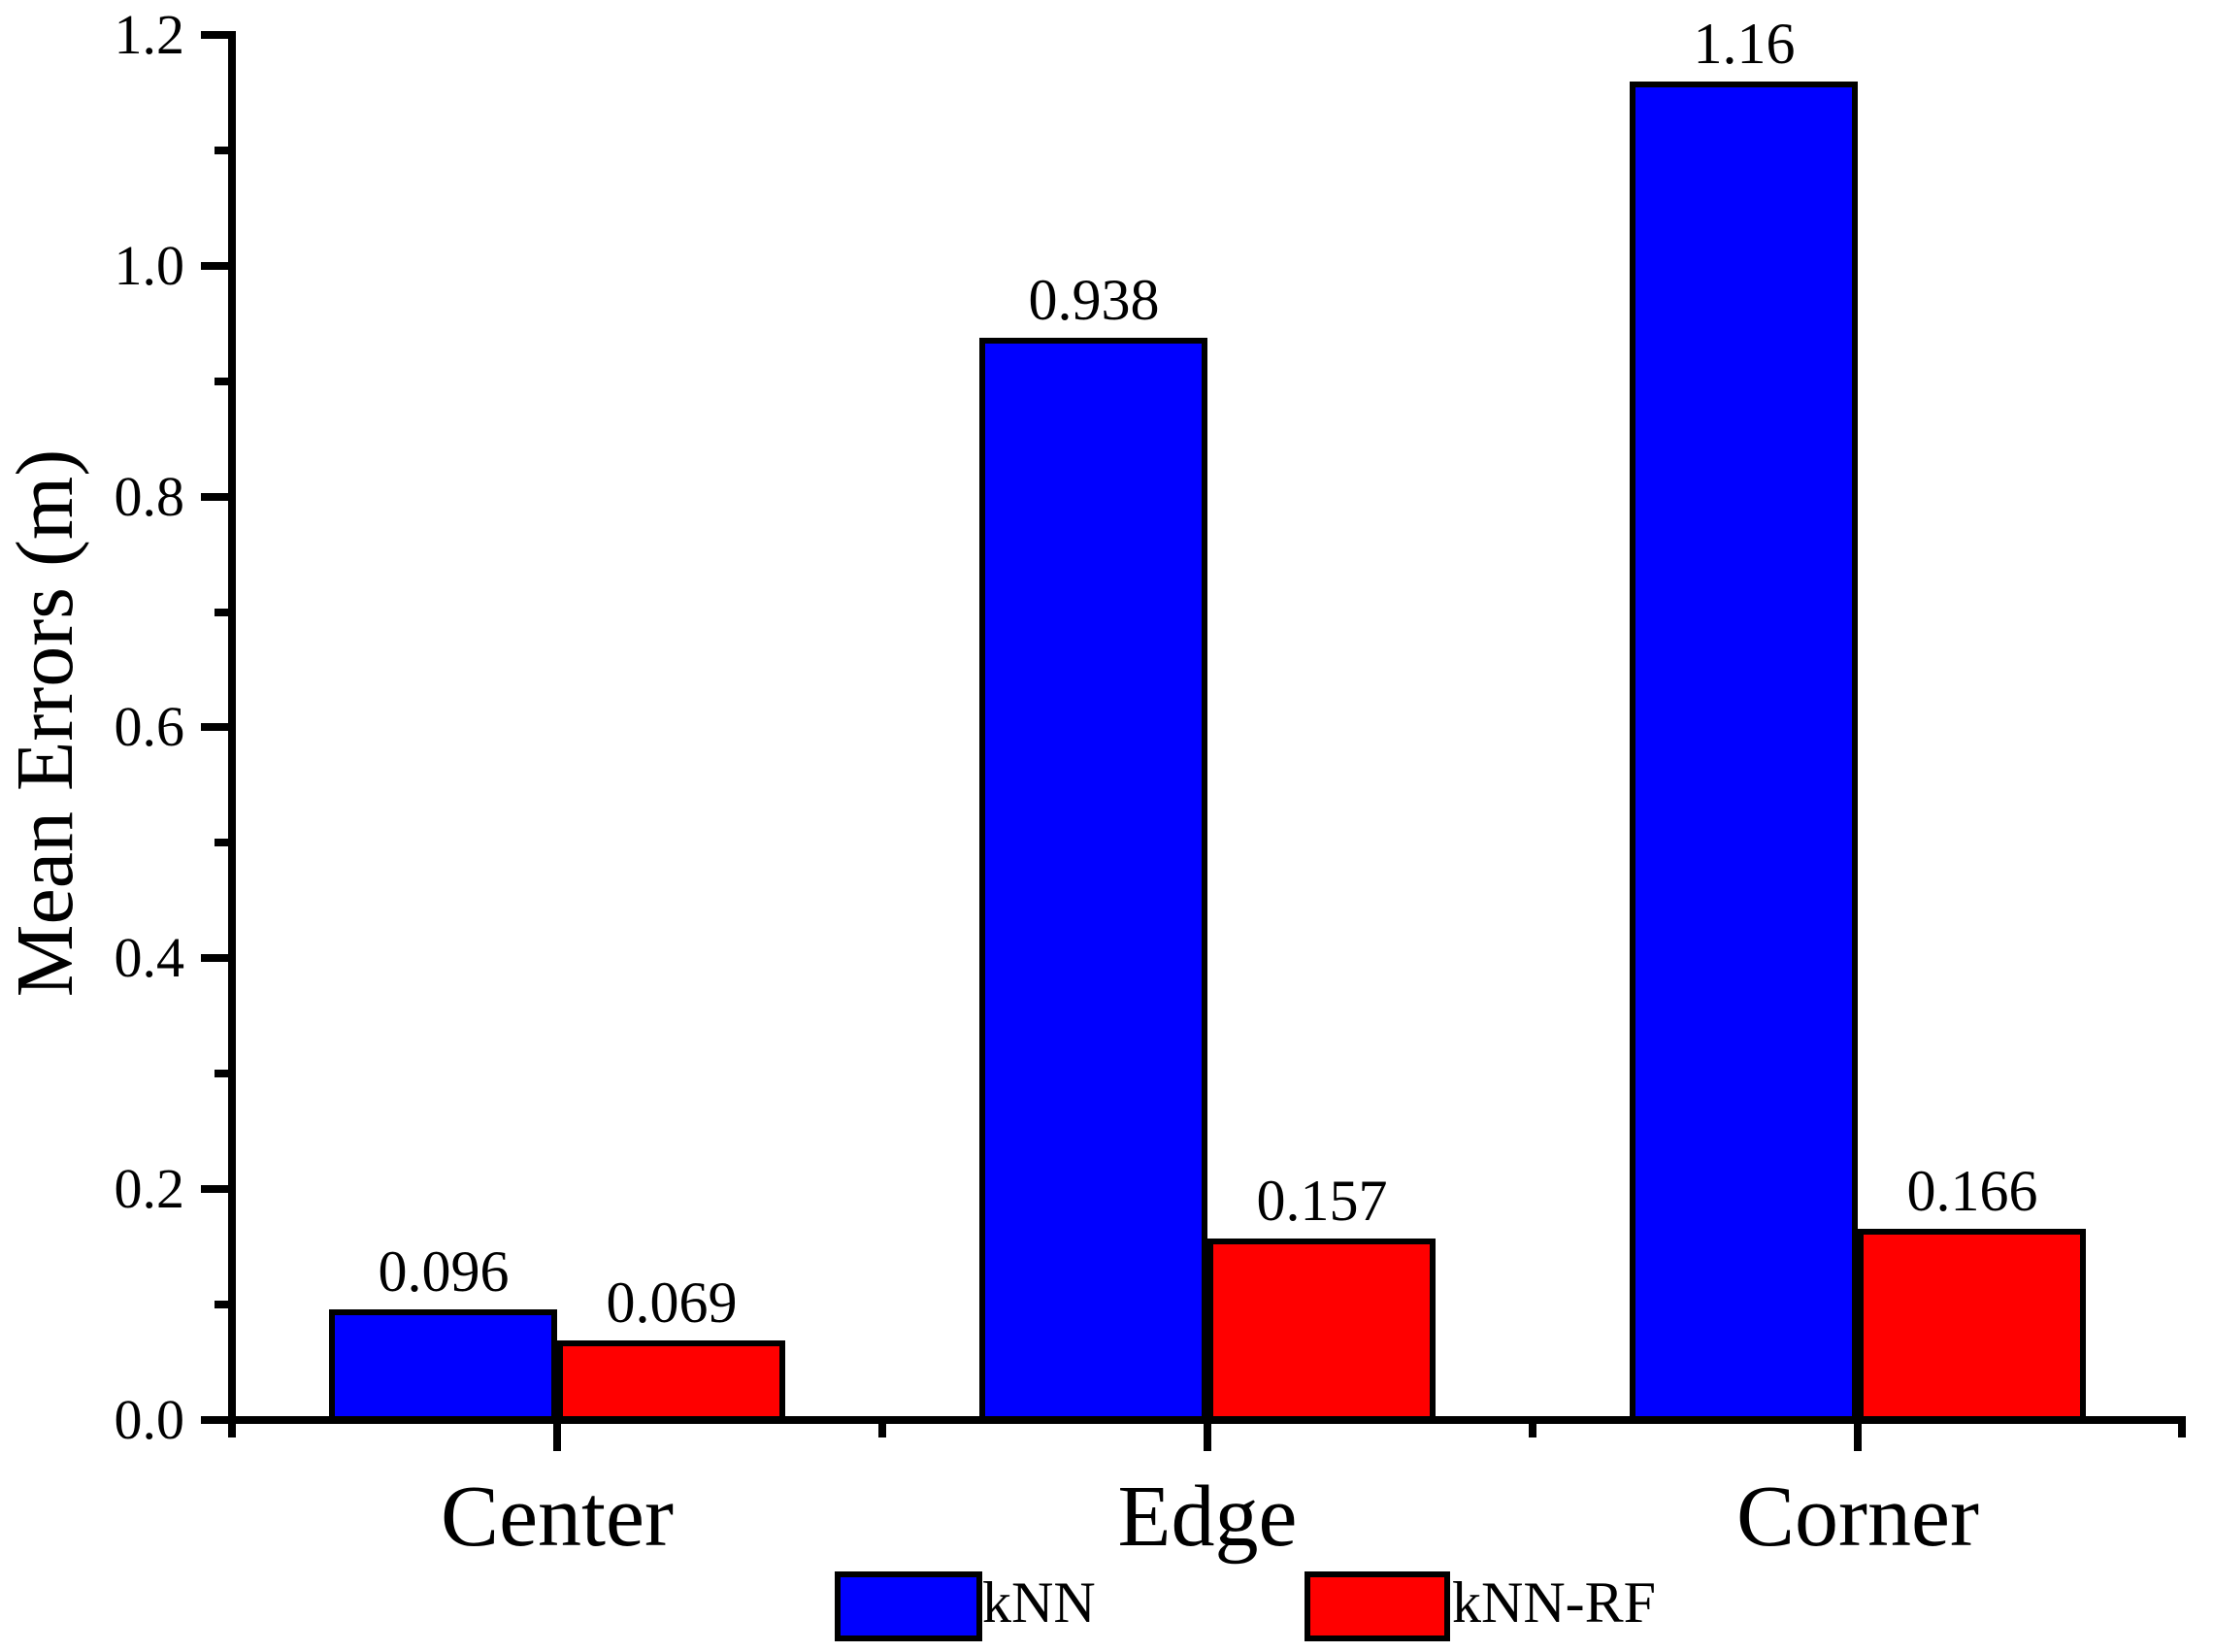 The height and width of the screenshot is (1652, 2213). I want to click on legend-swatch-knn-rf, so click(1377, 1606).